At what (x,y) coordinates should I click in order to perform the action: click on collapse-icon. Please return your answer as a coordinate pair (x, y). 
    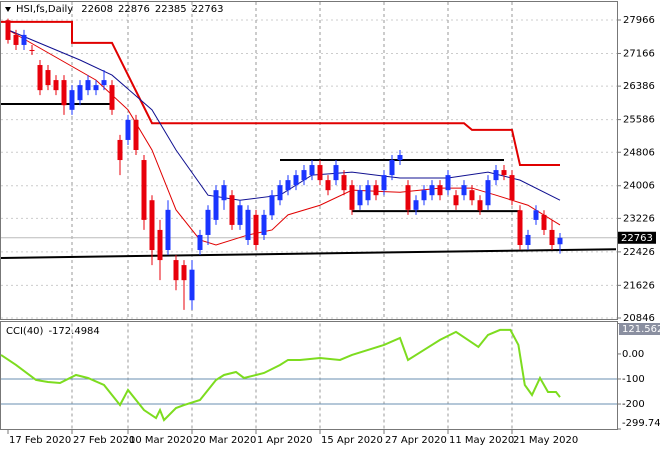
    Looking at the image, I should click on (8, 9).